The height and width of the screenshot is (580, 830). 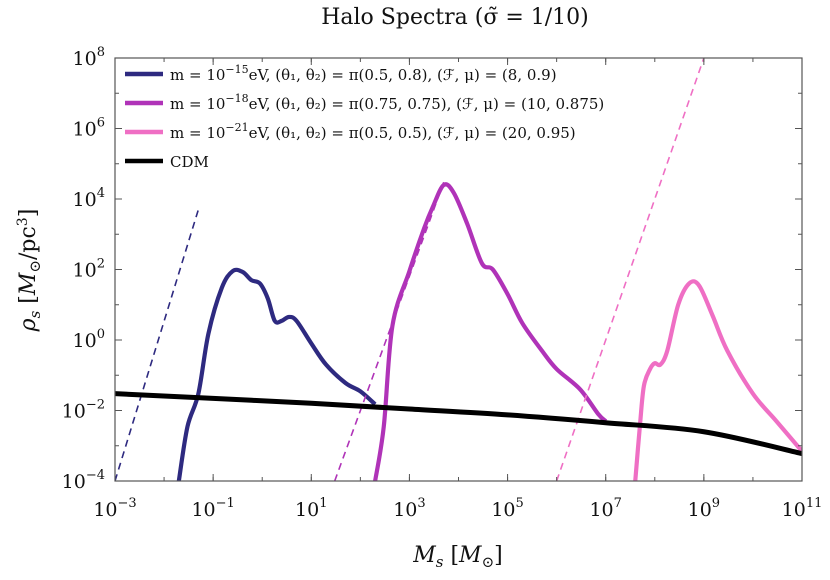 What do you see at coordinates (89, 269) in the screenshot?
I see `y-tick-label: 10²` at bounding box center [89, 269].